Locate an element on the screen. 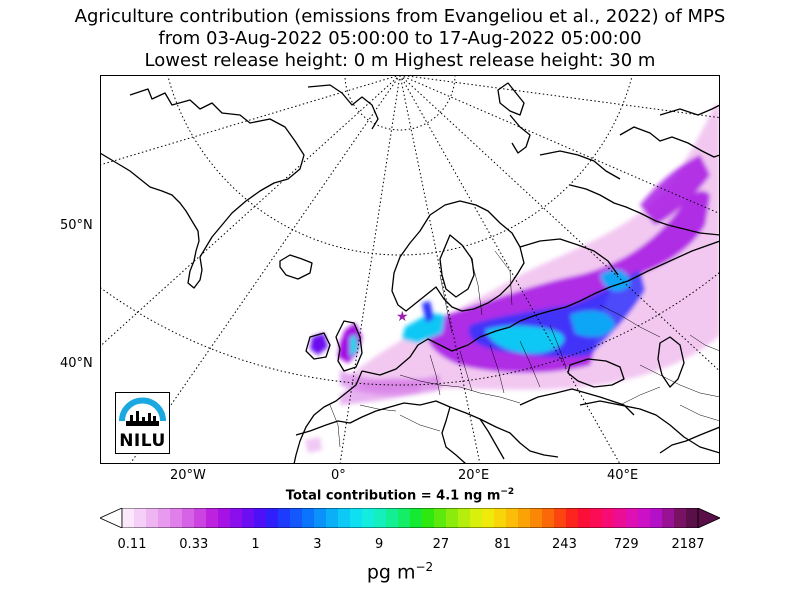  units-exponent: −2 is located at coordinates (424, 567).